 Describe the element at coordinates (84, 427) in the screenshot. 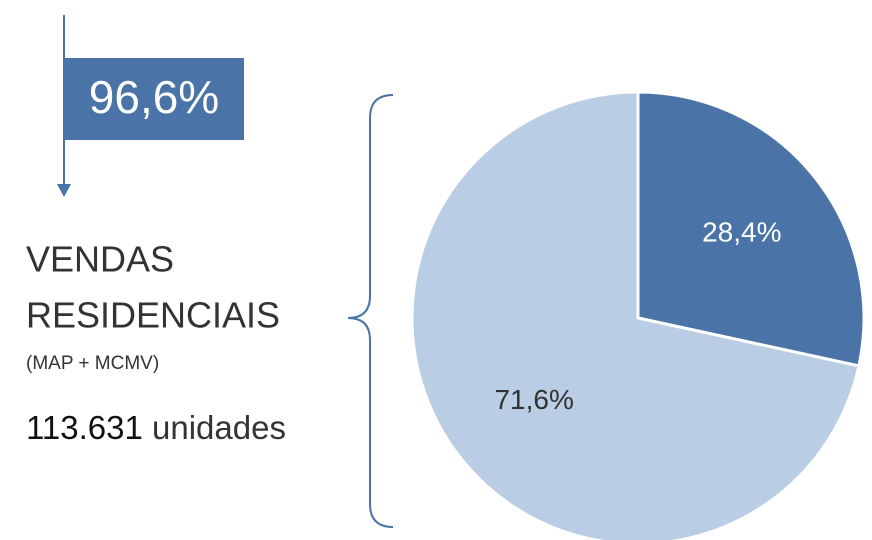

I see `total-number: 113.631` at that location.